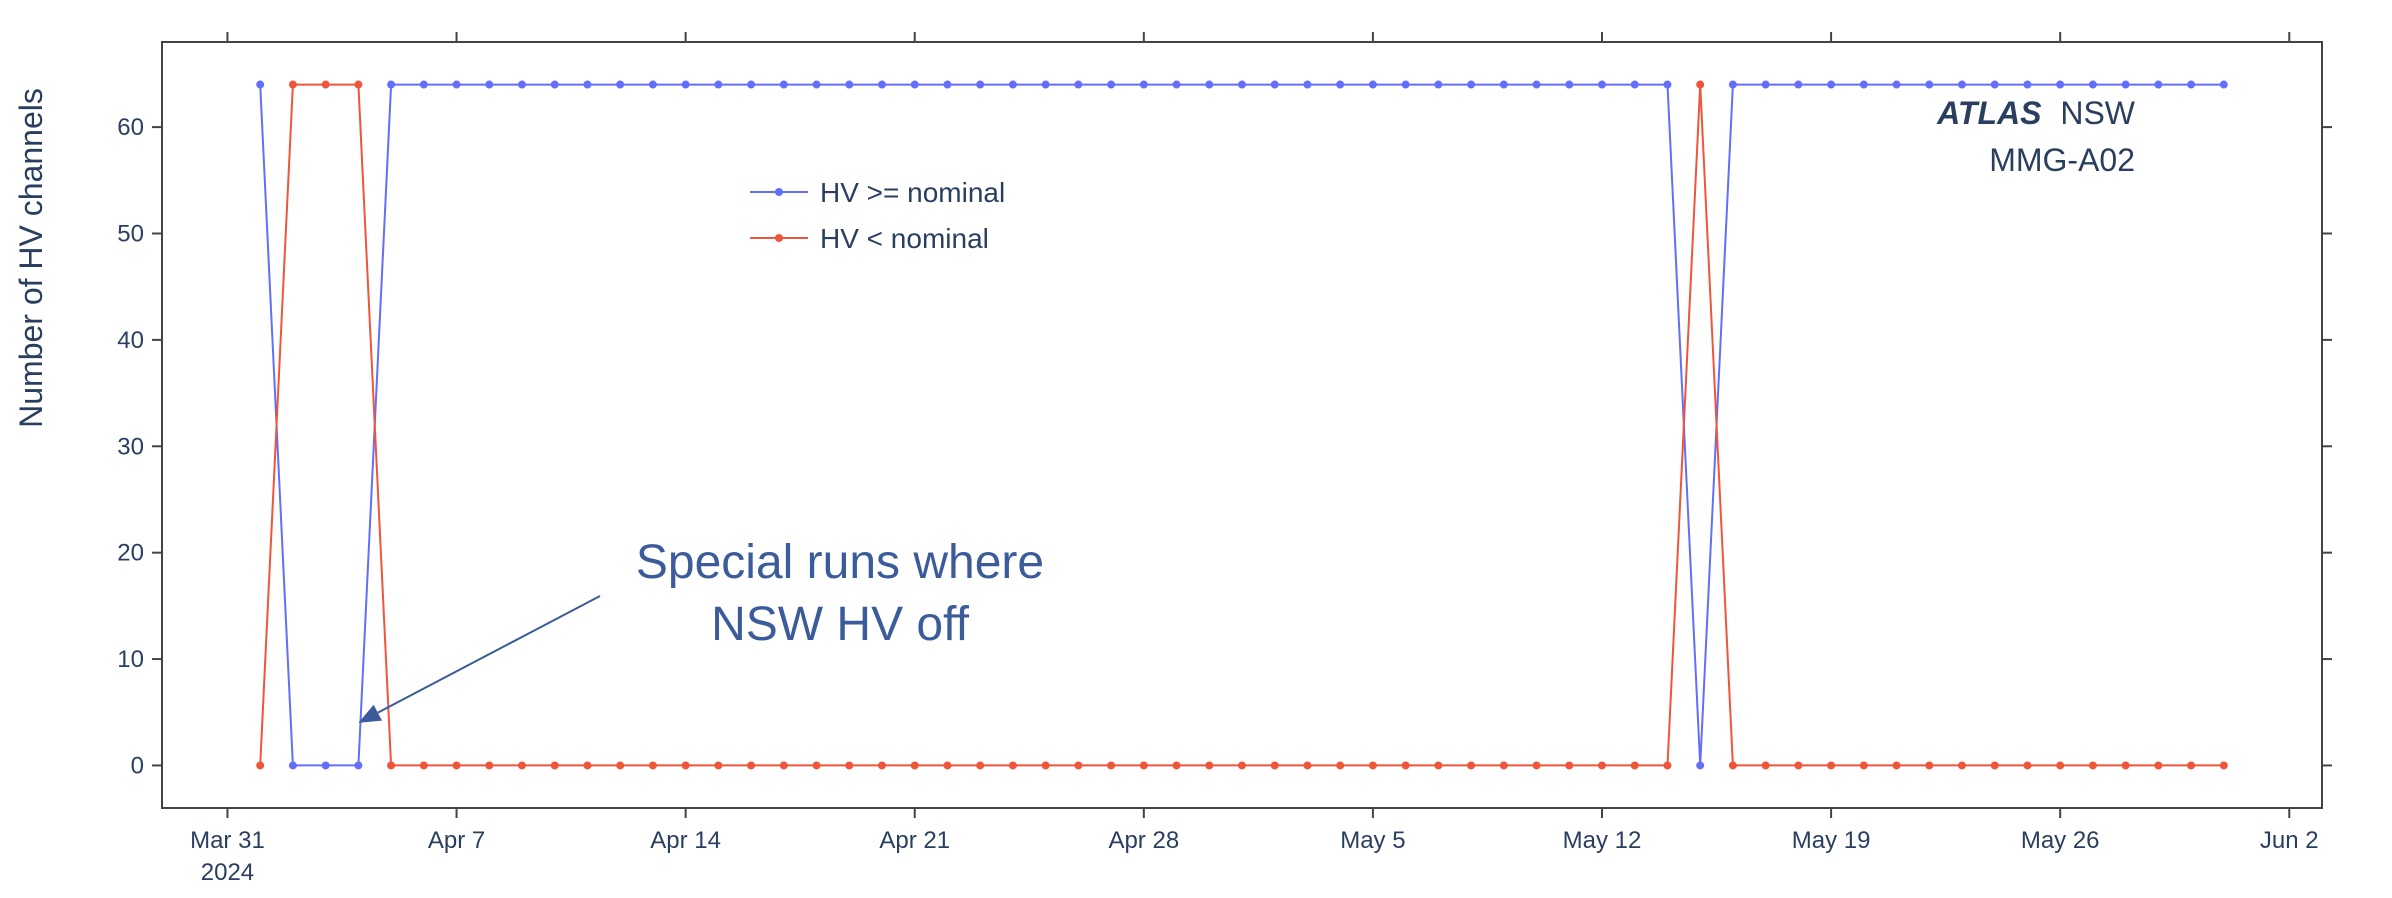 This screenshot has height=898, width=2392. What do you see at coordinates (2062, 160) in the screenshot?
I see `brand-detector: MMG-A02` at bounding box center [2062, 160].